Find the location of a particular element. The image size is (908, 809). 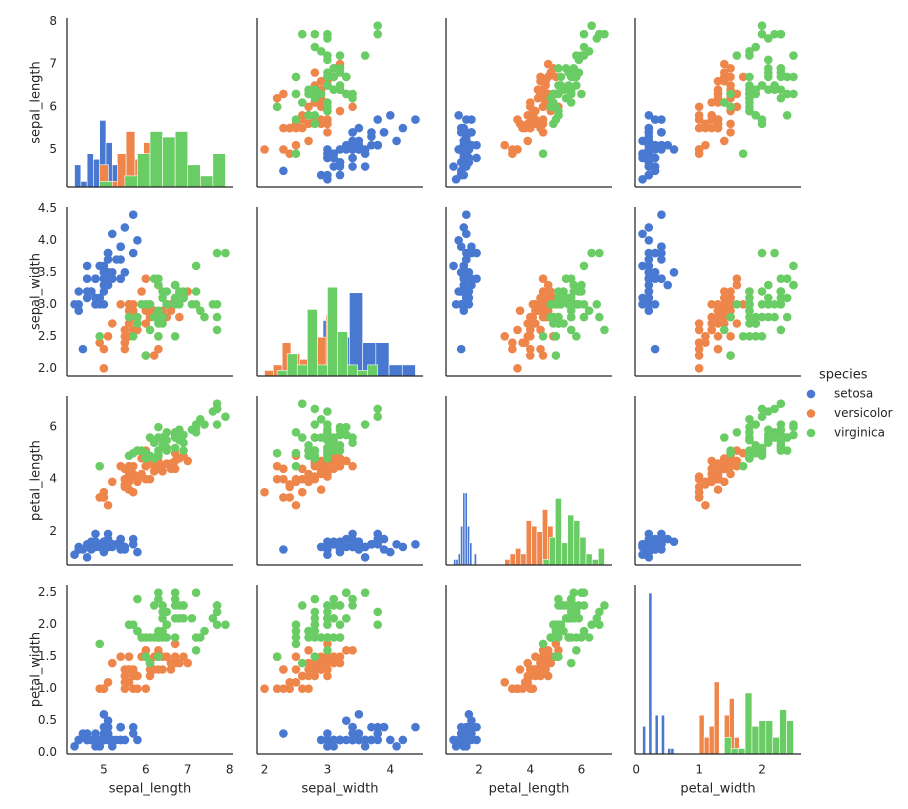

y-tick-label: 0.0 is located at coordinates (47, 752).